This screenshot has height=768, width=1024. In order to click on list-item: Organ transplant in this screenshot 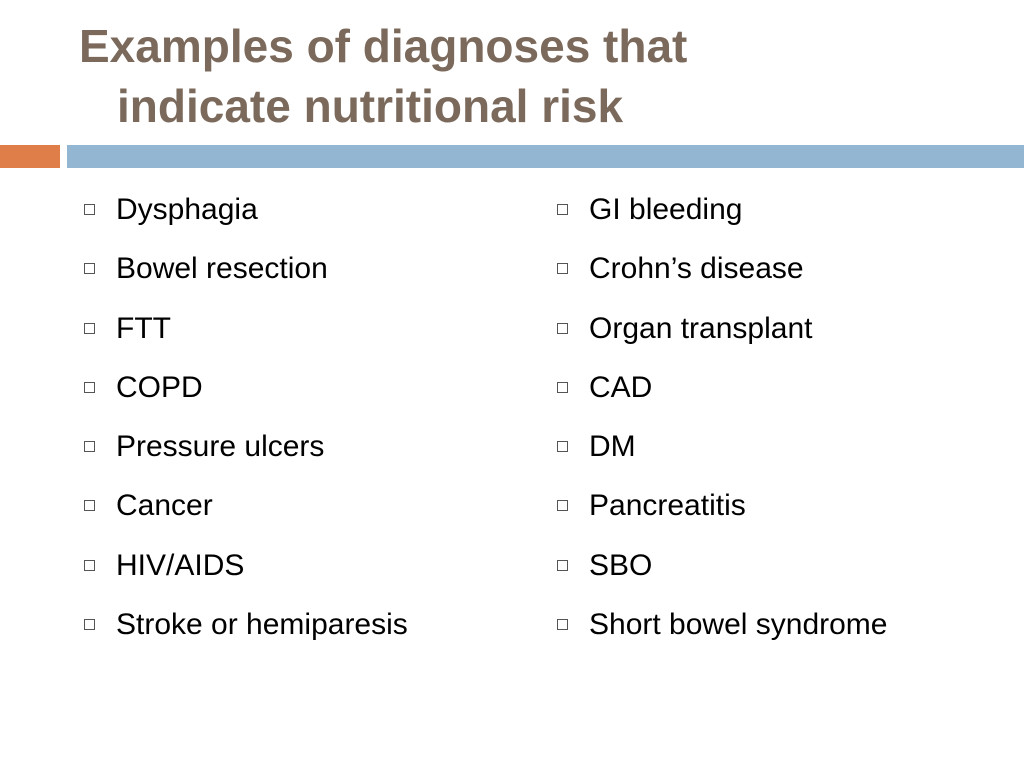, I will do `click(777, 334)`.